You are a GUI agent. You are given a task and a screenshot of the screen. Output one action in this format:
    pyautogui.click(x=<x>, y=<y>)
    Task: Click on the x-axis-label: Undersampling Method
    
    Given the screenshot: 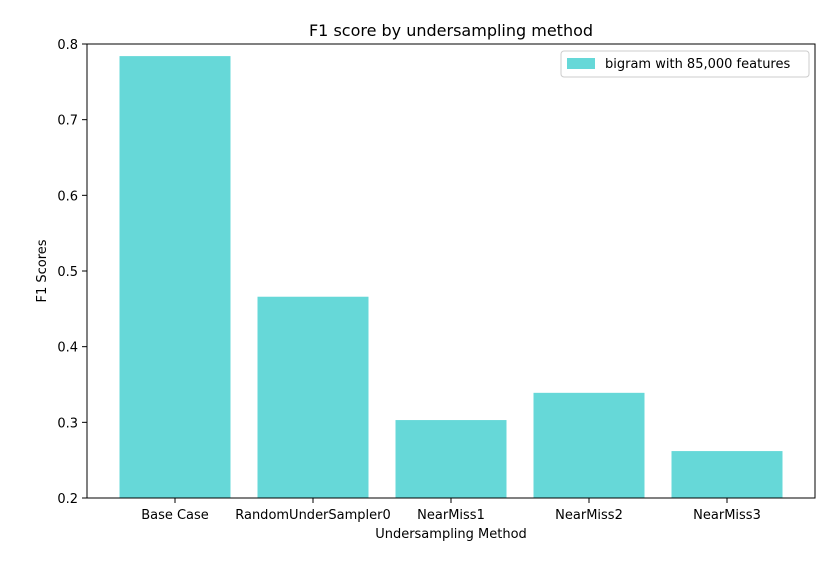 What is the action you would take?
    pyautogui.click(x=451, y=534)
    